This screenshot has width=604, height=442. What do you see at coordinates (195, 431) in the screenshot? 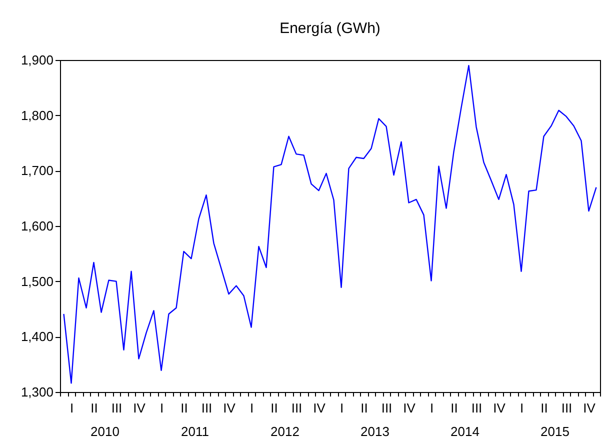
I see `text: 2011` at bounding box center [195, 431].